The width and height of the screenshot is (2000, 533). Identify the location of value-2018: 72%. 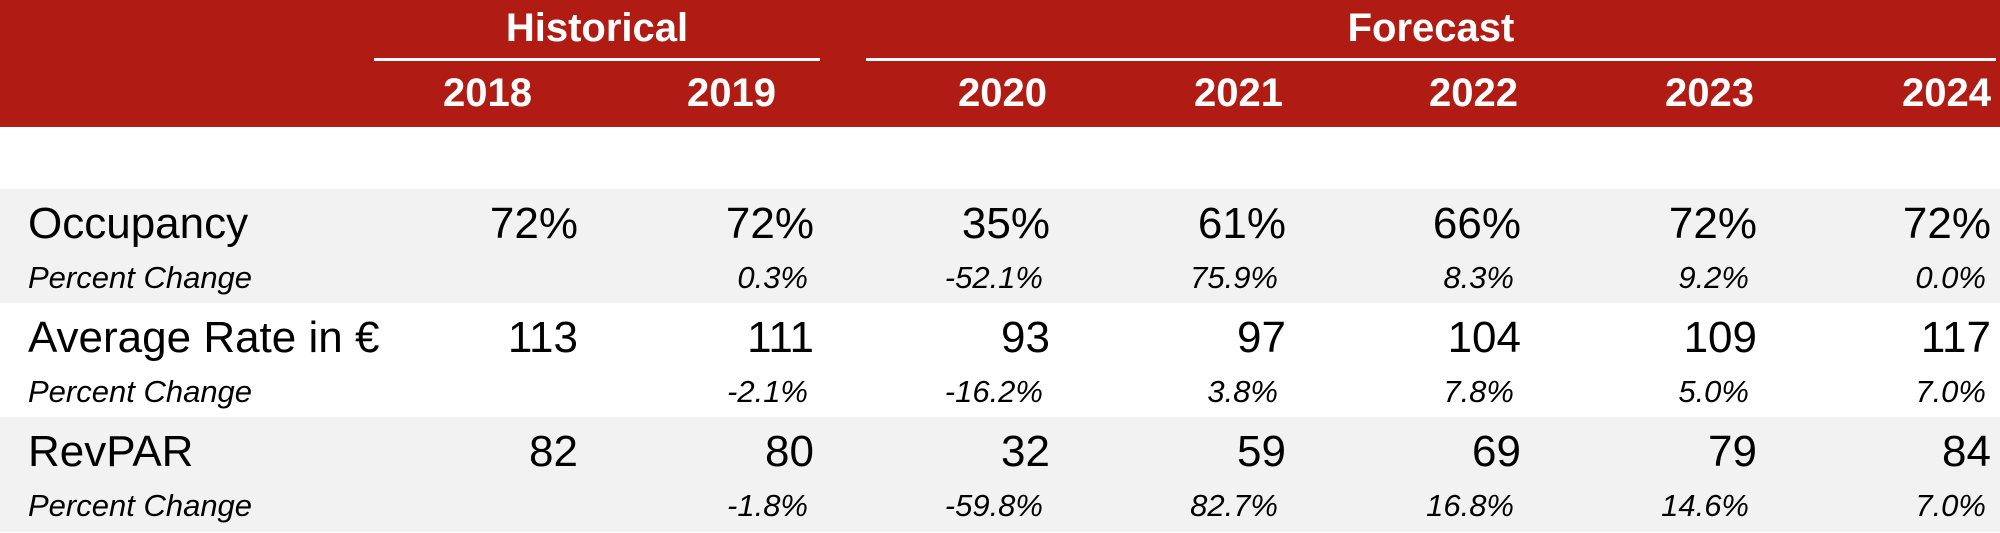
(533, 223).